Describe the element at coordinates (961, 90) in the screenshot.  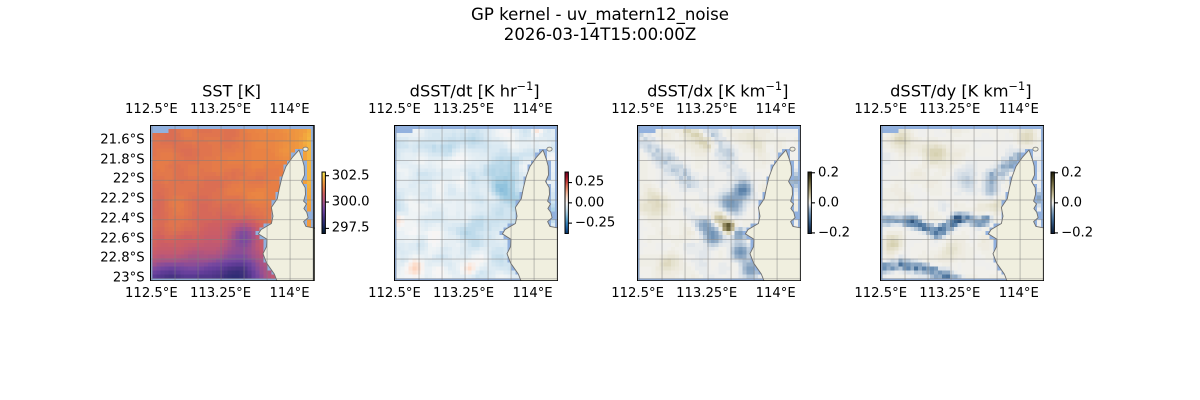
I see `panel-title-dsst_dy: dSST/dy [K km−1]` at that location.